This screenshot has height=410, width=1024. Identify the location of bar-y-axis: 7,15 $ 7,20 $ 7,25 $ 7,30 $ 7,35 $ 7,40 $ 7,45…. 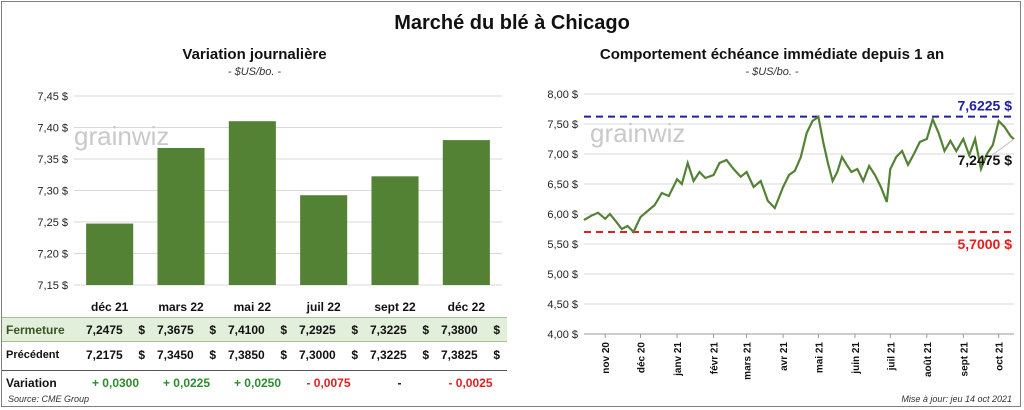
(52, 191).